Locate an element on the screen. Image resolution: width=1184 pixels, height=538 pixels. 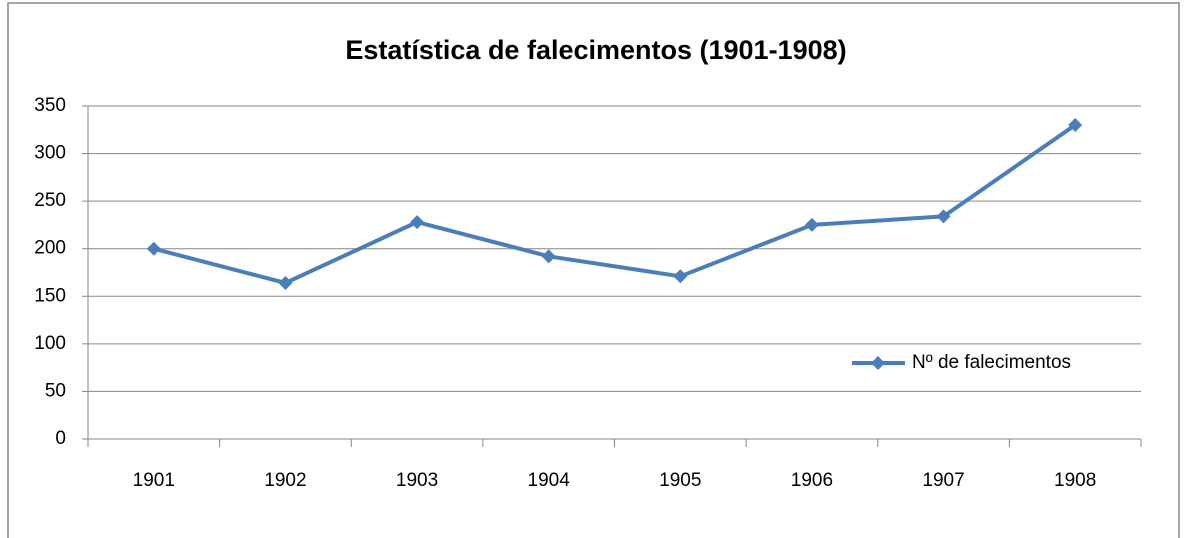
x-tick-label: 1906 is located at coordinates (812, 480).